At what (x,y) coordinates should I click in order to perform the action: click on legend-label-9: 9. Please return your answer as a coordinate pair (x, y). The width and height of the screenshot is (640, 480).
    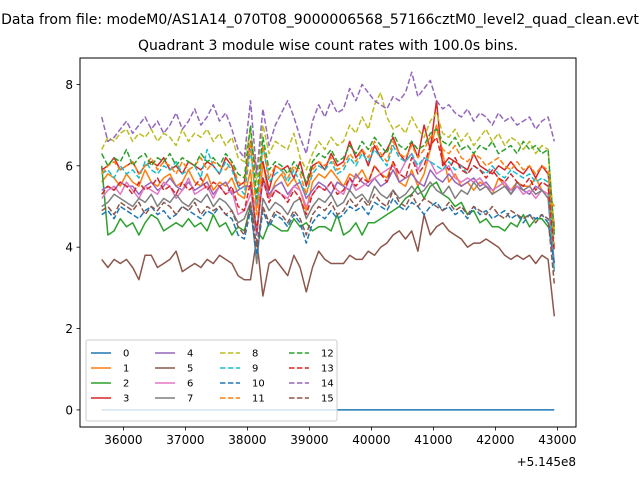
    Looking at the image, I should click on (255, 369).